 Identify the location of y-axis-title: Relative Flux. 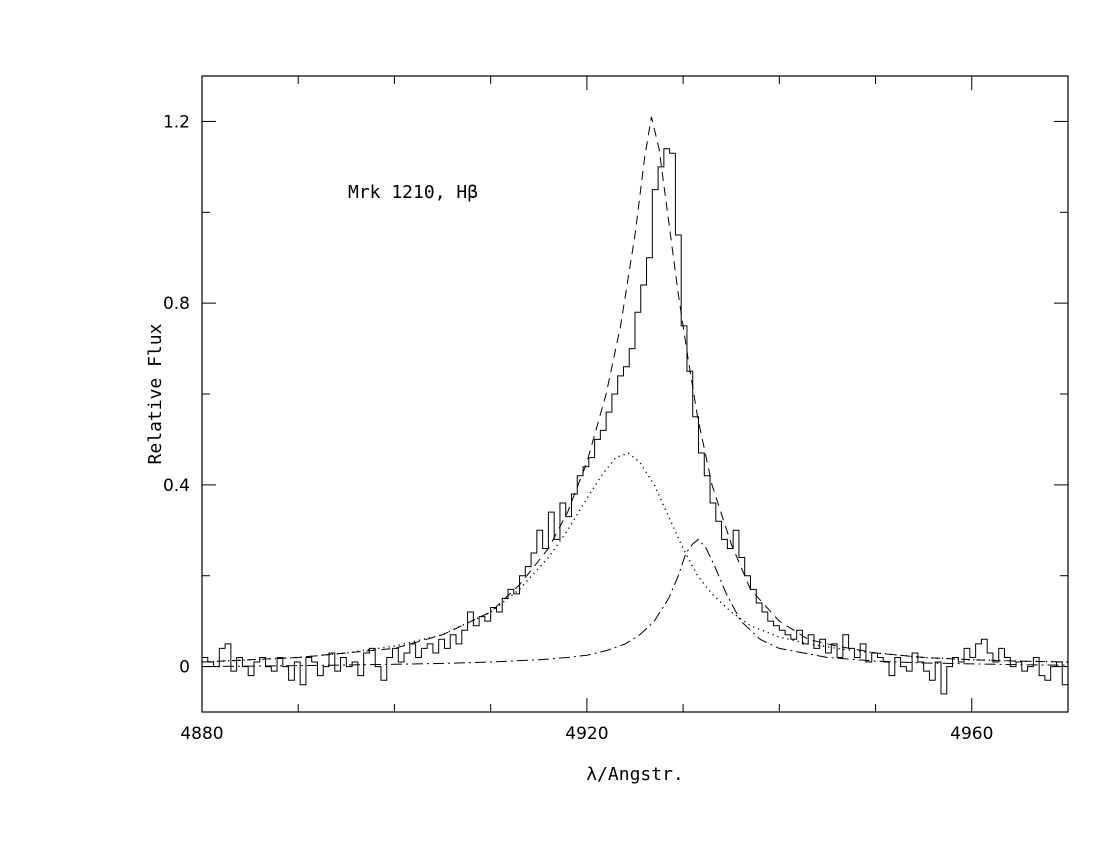
(155, 393).